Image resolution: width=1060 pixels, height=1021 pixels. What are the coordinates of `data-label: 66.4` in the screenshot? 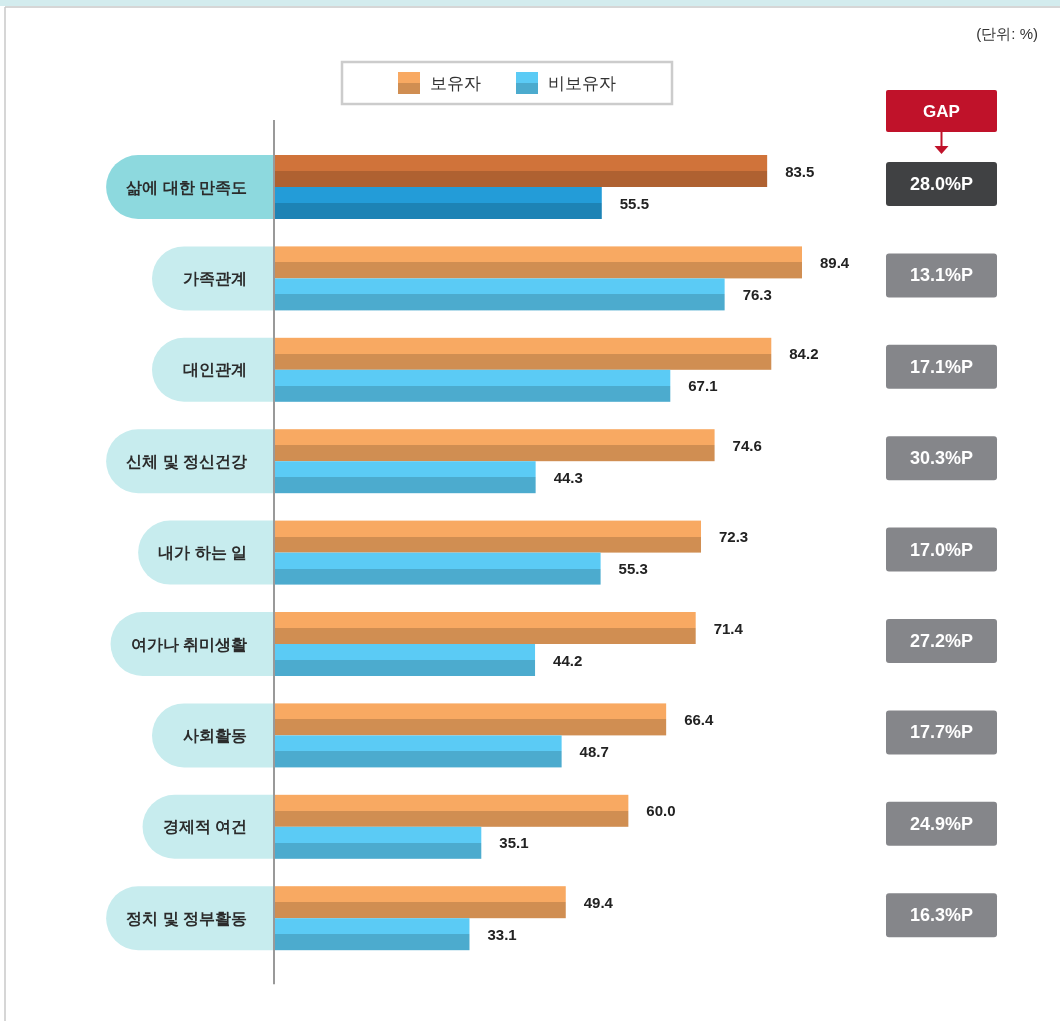 It's located at (699, 719).